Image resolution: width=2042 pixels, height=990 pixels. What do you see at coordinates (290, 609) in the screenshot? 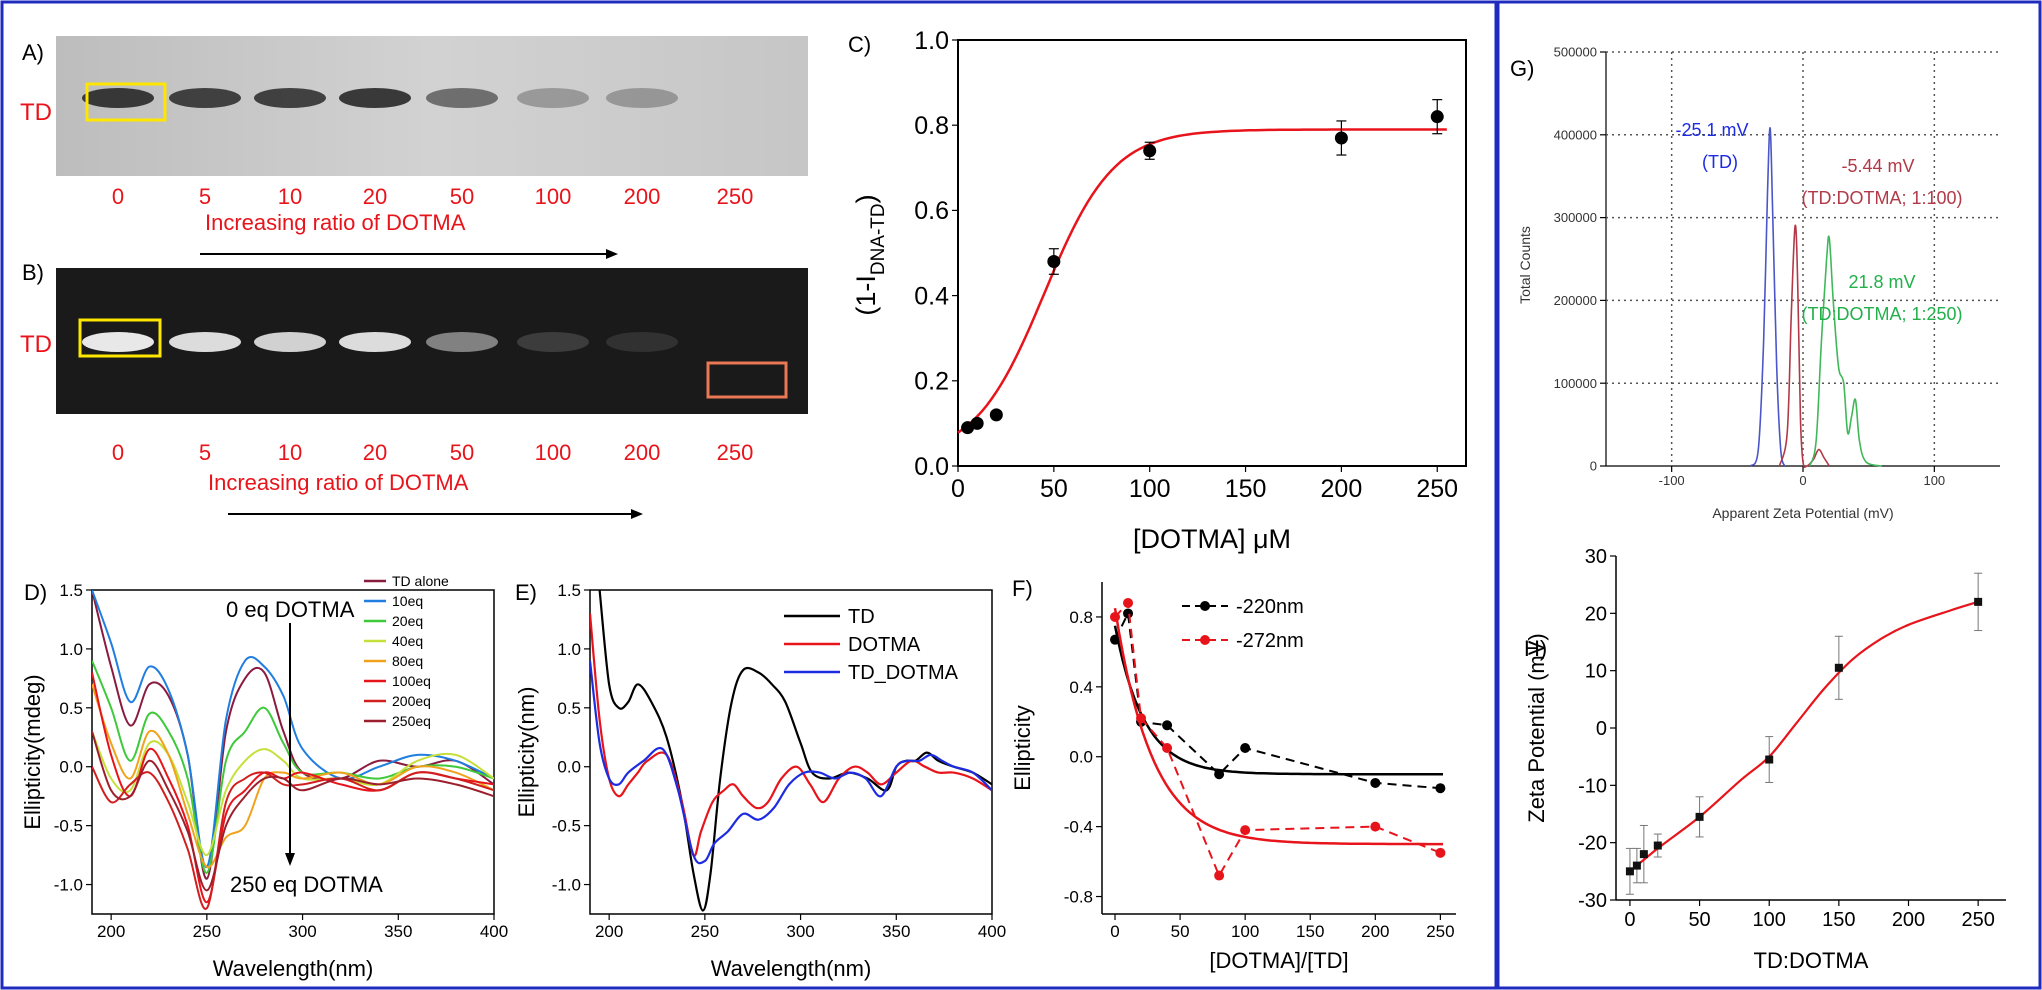
I see `chart-d-annotation-top: 0 eq DOTMA` at bounding box center [290, 609].